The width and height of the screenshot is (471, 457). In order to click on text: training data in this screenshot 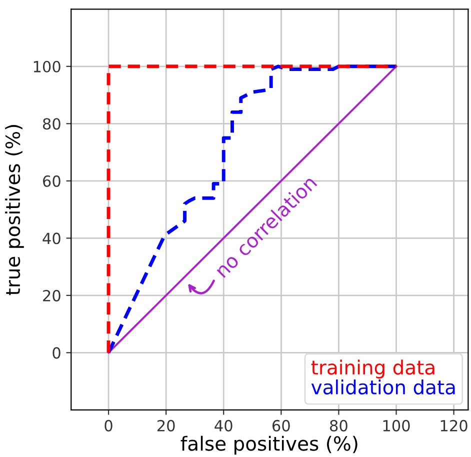, I will do `click(372, 369)`.